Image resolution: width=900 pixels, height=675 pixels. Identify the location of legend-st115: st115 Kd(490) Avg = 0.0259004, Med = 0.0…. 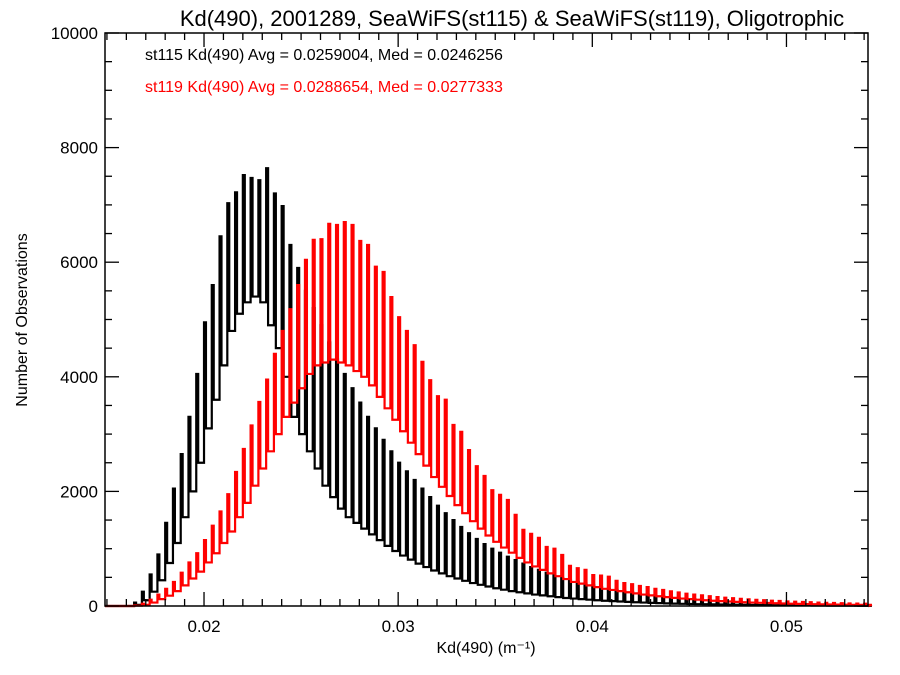
(324, 55).